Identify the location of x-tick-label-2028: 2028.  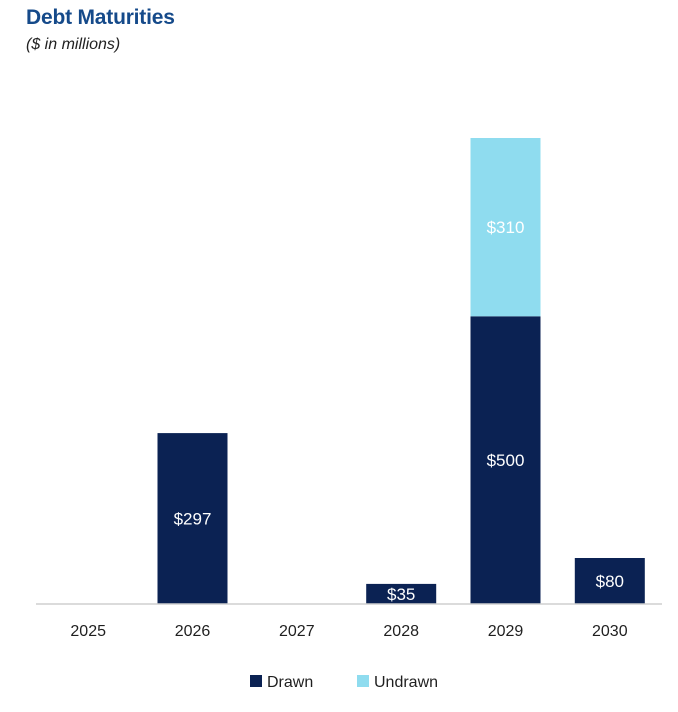
(401, 631).